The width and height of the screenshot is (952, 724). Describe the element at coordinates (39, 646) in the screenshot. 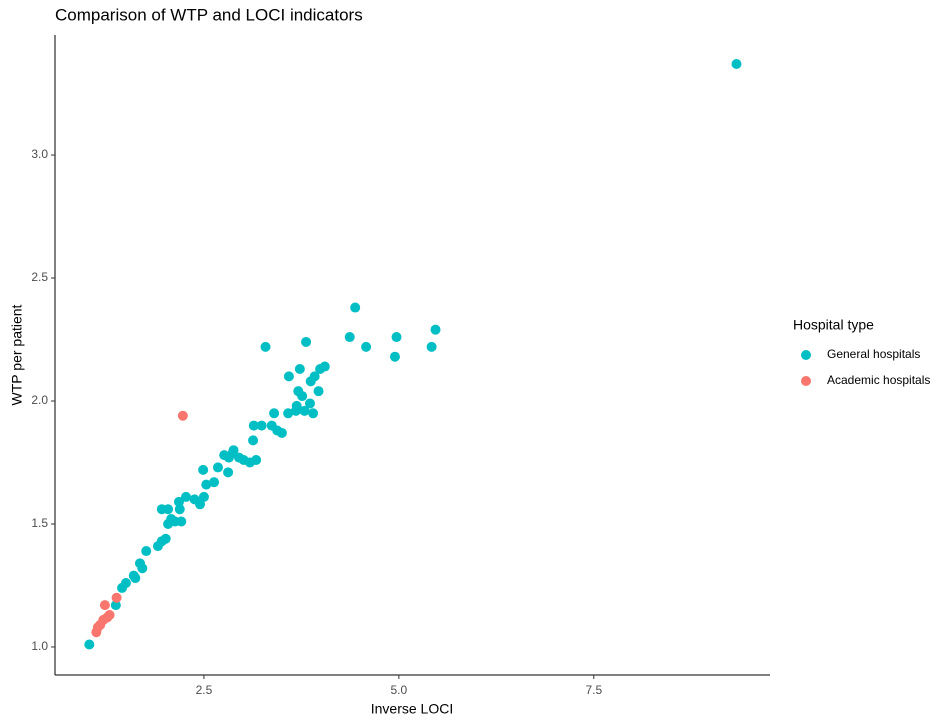

I see `y-tick-label: 1.0` at that location.